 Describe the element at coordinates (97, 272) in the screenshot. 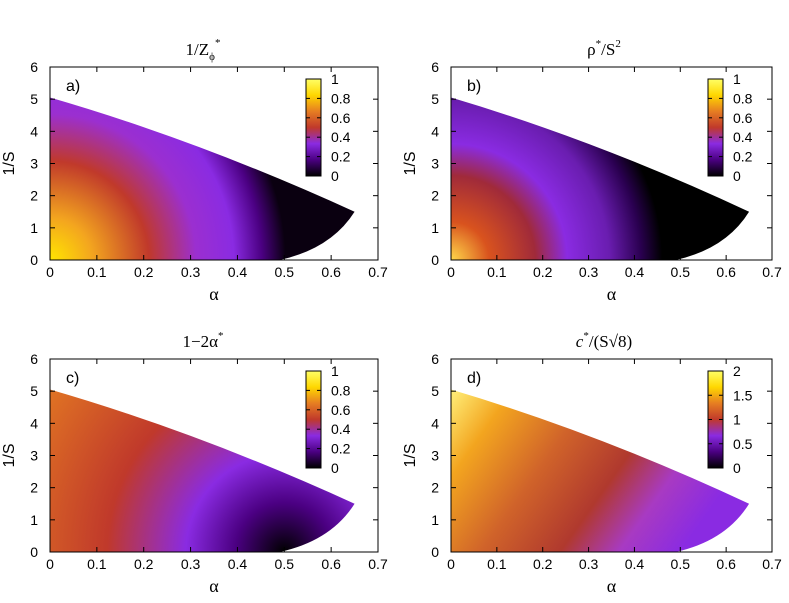

I see `panel-a-x-tick-label: 0.1` at that location.